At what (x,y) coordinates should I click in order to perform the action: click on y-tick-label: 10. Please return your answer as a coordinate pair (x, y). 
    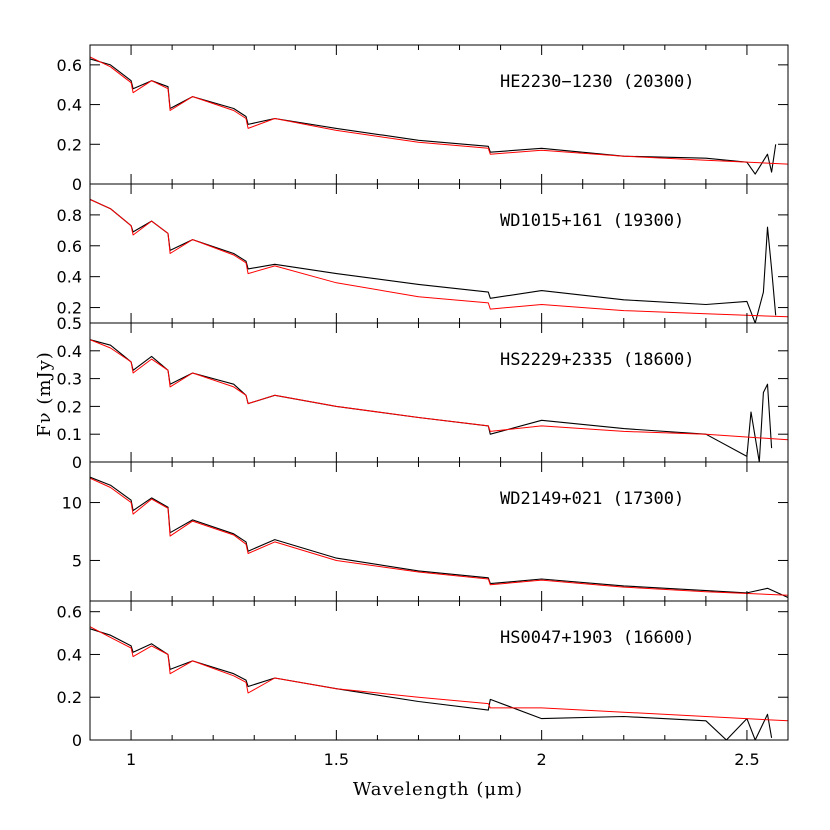
    Looking at the image, I should click on (72, 503).